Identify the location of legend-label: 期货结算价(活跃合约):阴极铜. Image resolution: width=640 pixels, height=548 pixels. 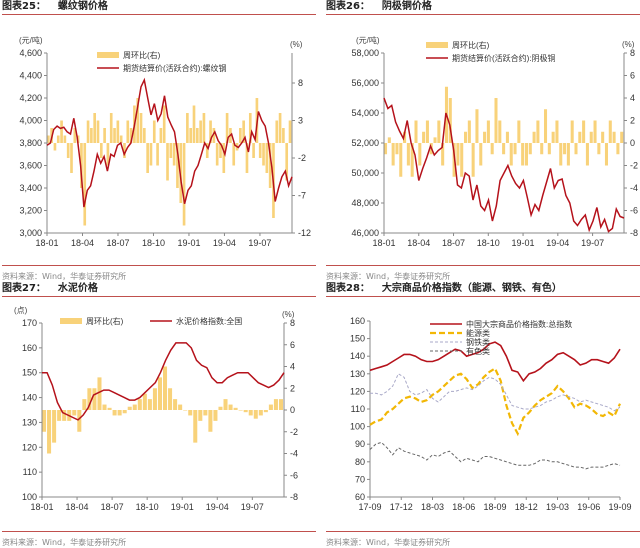
(504, 58).